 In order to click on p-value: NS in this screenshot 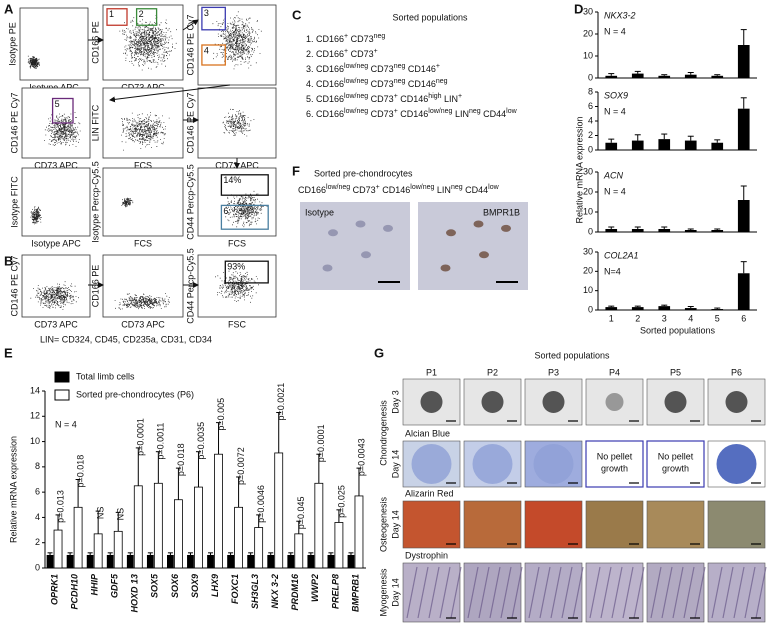, I will do `click(101, 513)`.